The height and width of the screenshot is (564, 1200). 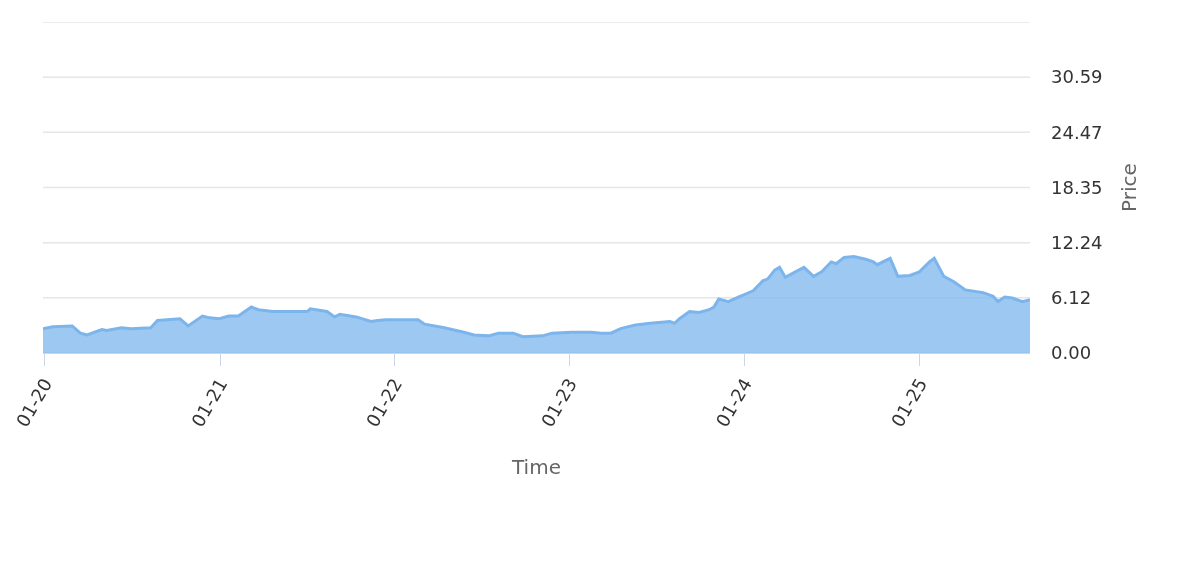 What do you see at coordinates (1071, 353) in the screenshot?
I see `y-tick-label: 0.00` at bounding box center [1071, 353].